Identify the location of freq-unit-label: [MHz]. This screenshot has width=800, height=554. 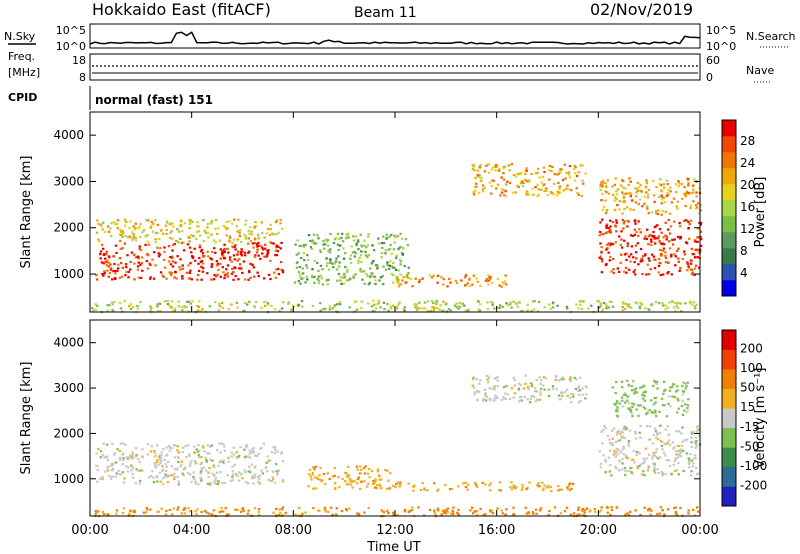
(24, 72).